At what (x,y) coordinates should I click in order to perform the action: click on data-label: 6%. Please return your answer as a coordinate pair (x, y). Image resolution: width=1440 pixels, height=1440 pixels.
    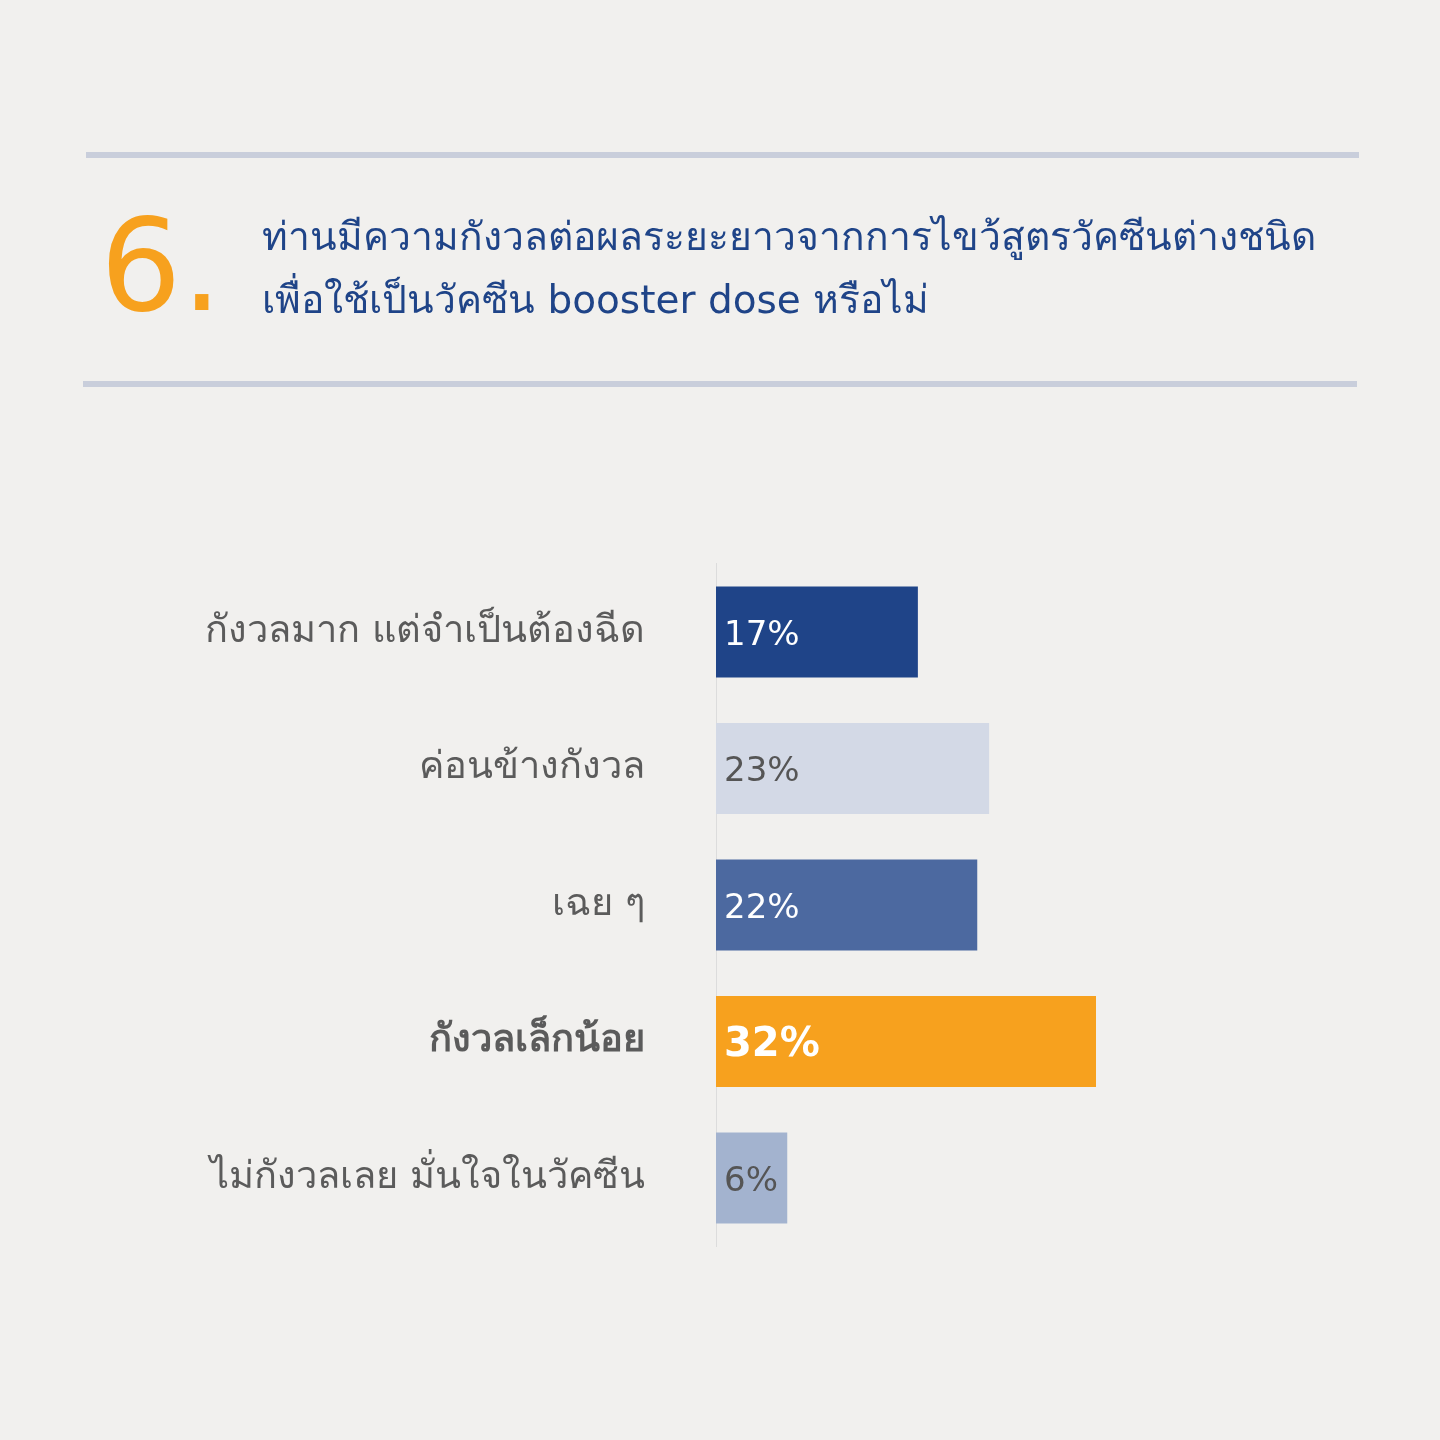
    Looking at the image, I should click on (751, 1178).